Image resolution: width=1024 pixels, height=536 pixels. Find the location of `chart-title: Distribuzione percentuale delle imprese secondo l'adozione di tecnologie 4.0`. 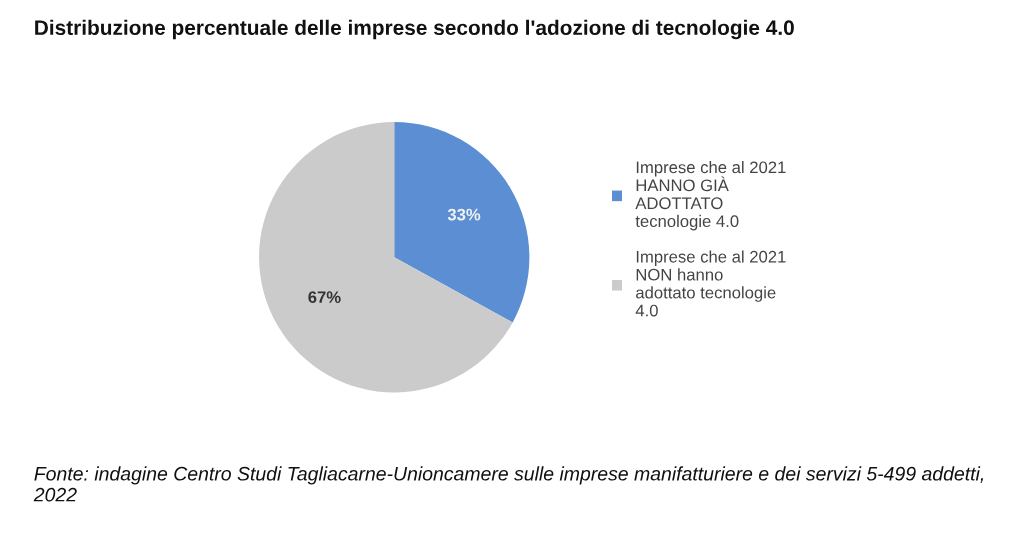

chart-title: Distribuzione percentuale delle imprese secondo l'adozione di tecnologie 4.0 is located at coordinates (414, 29).